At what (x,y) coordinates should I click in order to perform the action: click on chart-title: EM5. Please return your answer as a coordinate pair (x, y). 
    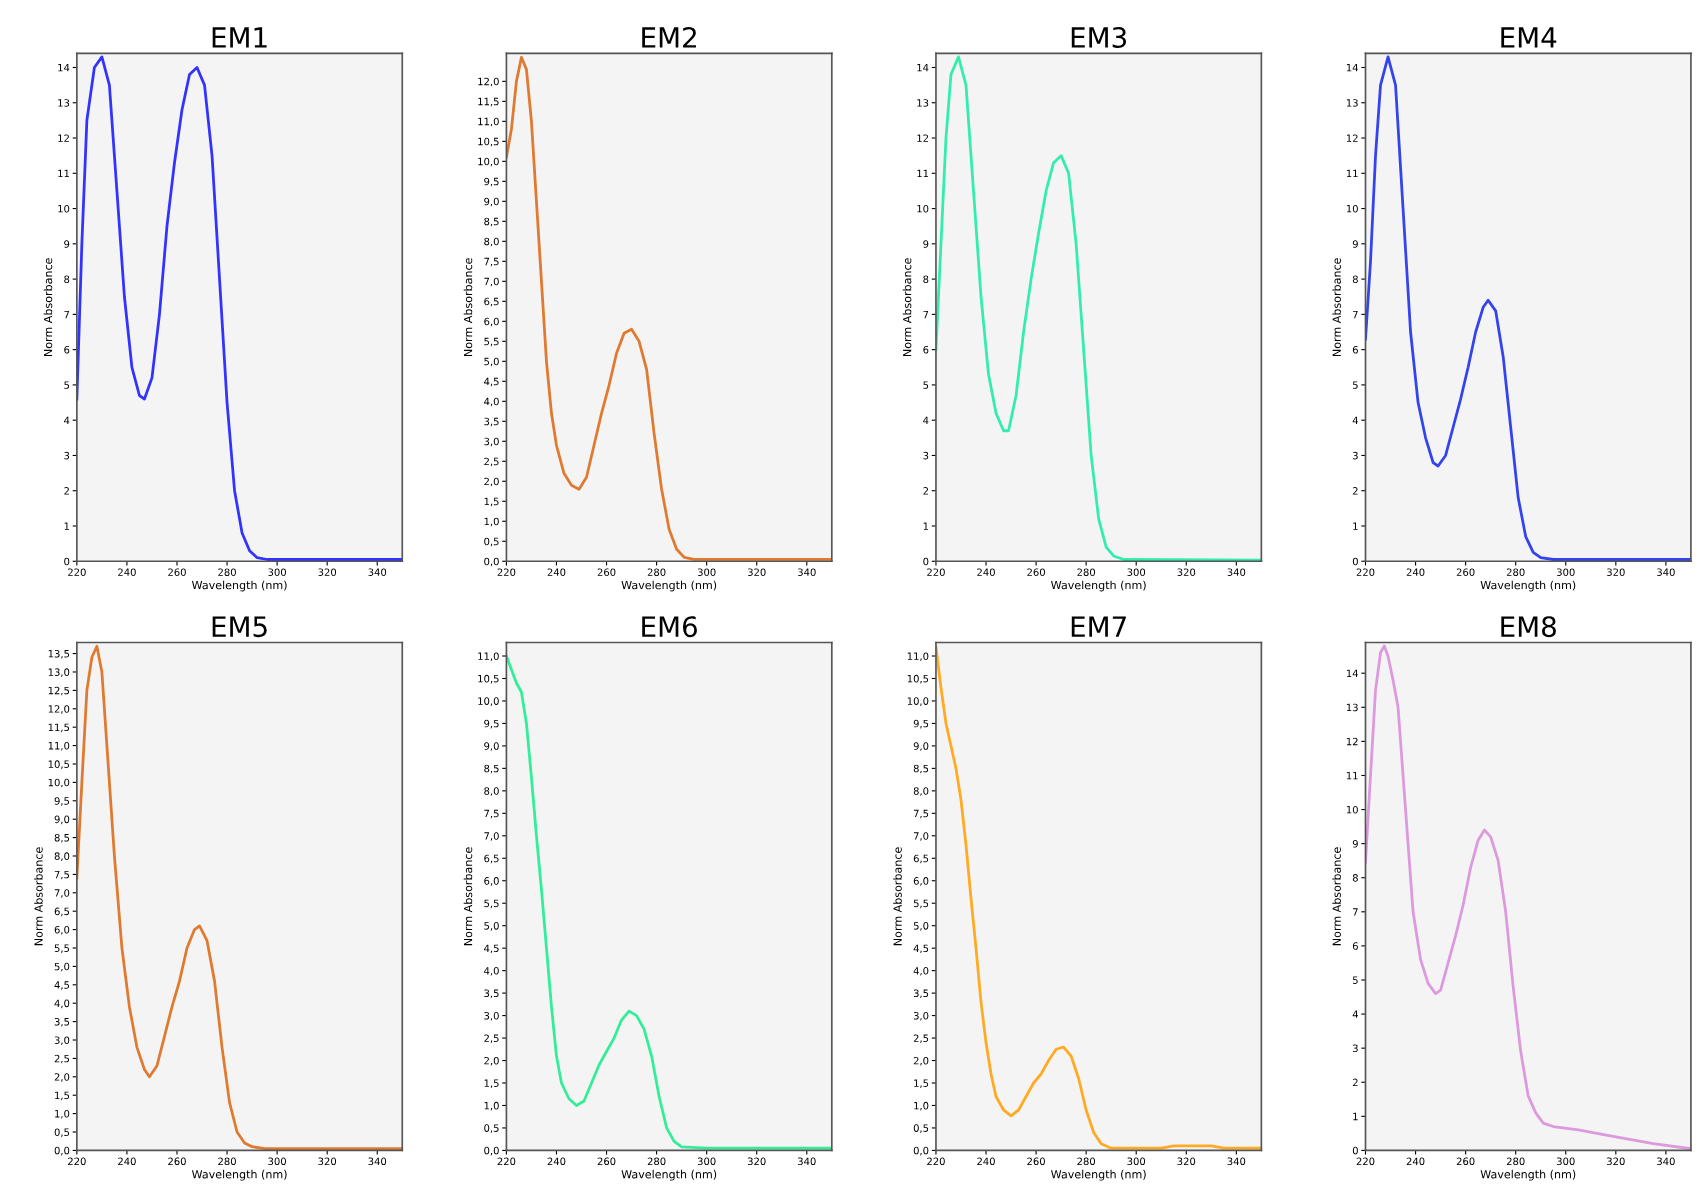
    Looking at the image, I should click on (239, 627).